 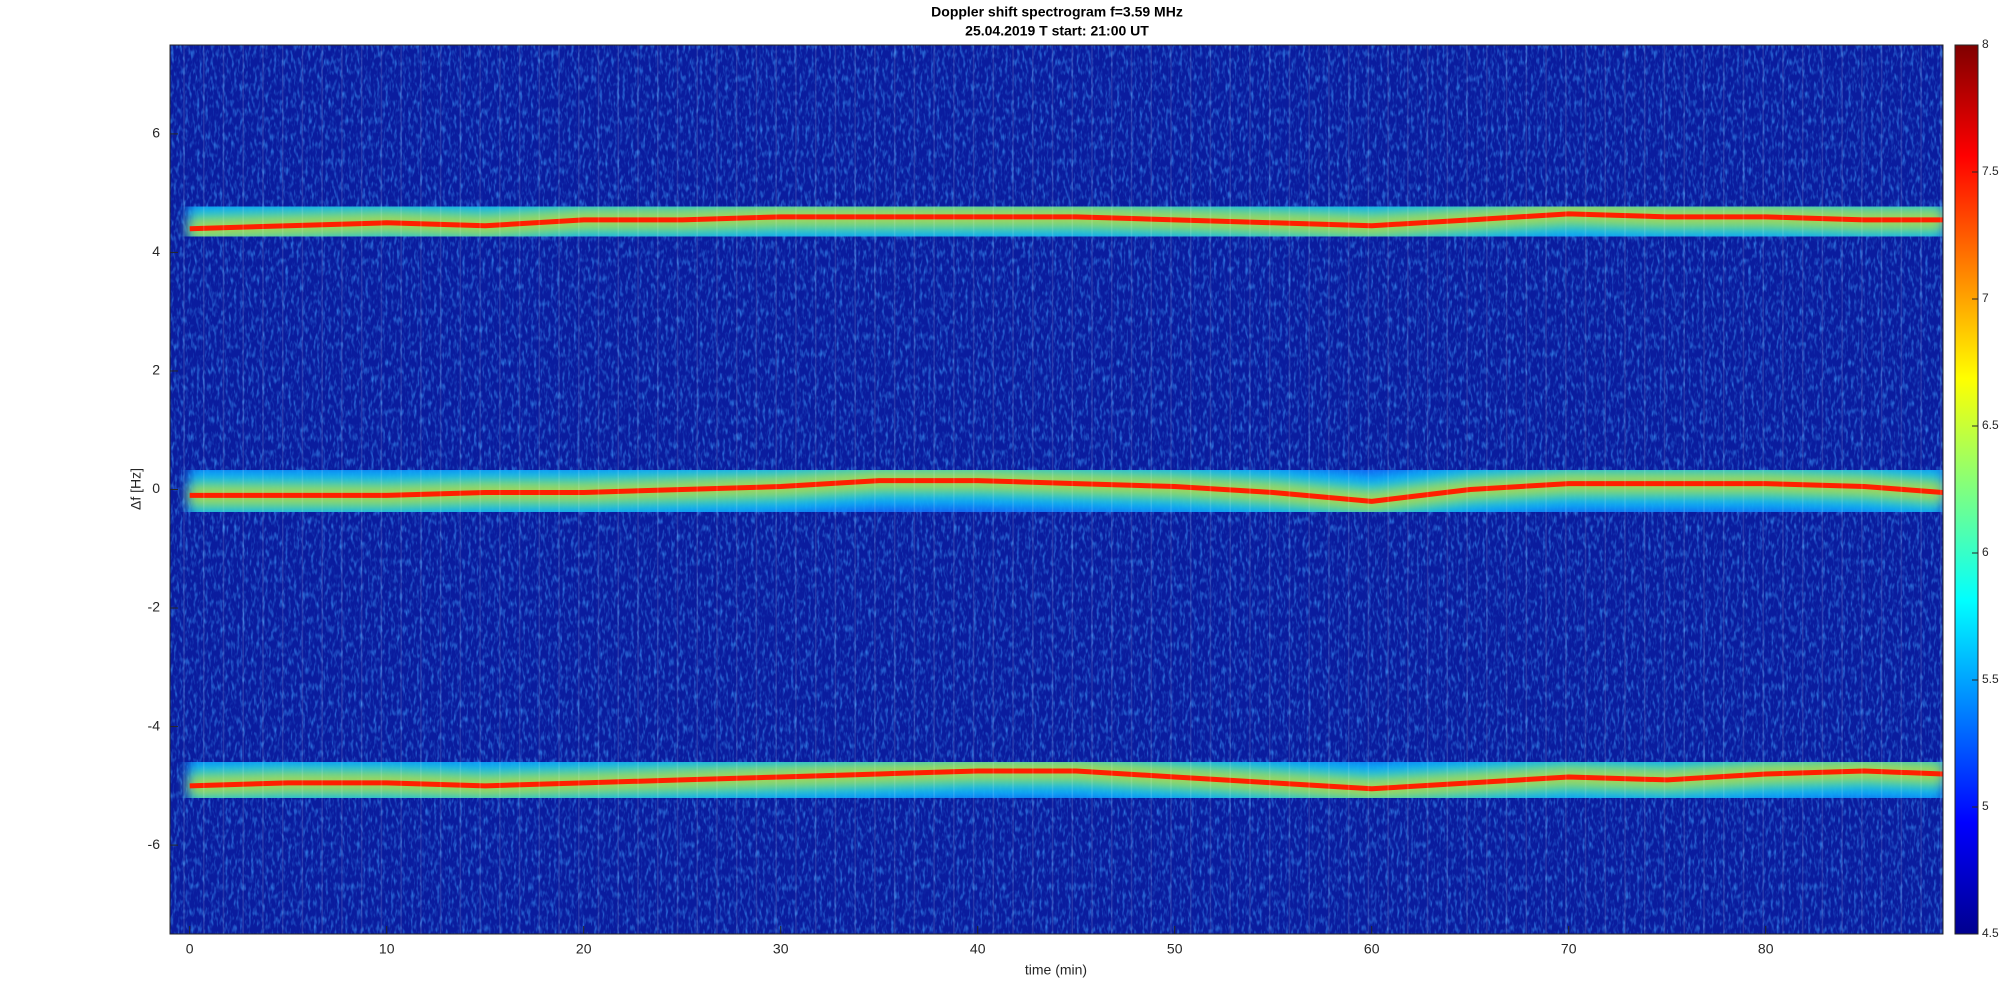 What do you see at coordinates (156, 488) in the screenshot?
I see `y-tick-label: 0` at bounding box center [156, 488].